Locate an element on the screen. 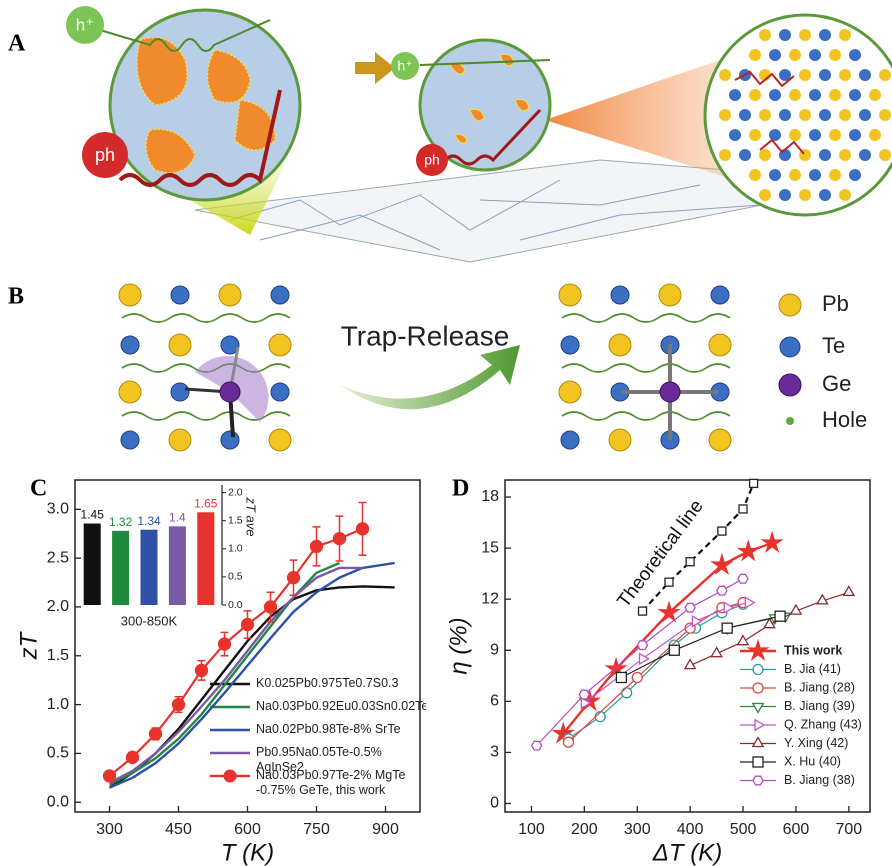  legend-label: Pb0.95Na0.05Te-0.5% AgInSe2 is located at coordinates (319, 759).